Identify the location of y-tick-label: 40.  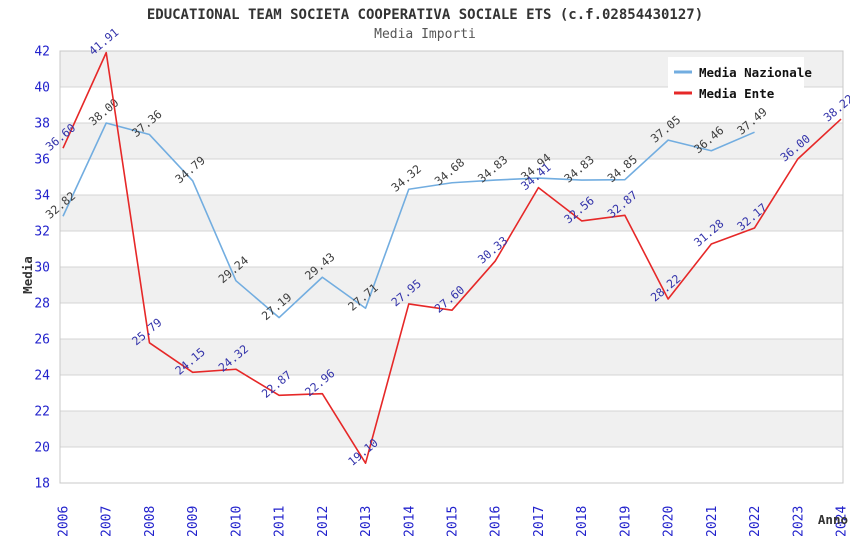
(42, 88).